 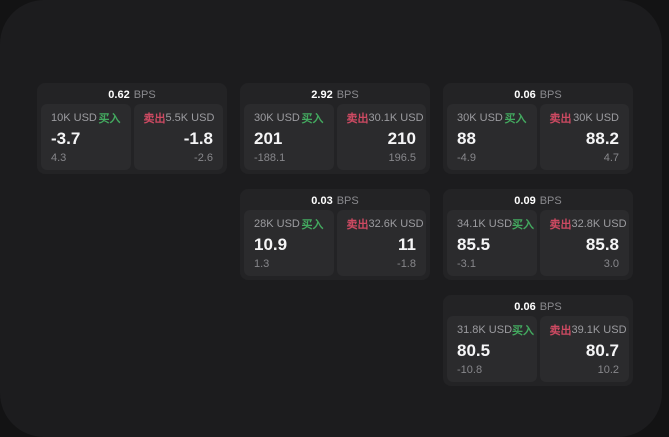 What do you see at coordinates (492, 137) in the screenshot?
I see `buy-pane: 30K USD 买入 88 -4.9` at bounding box center [492, 137].